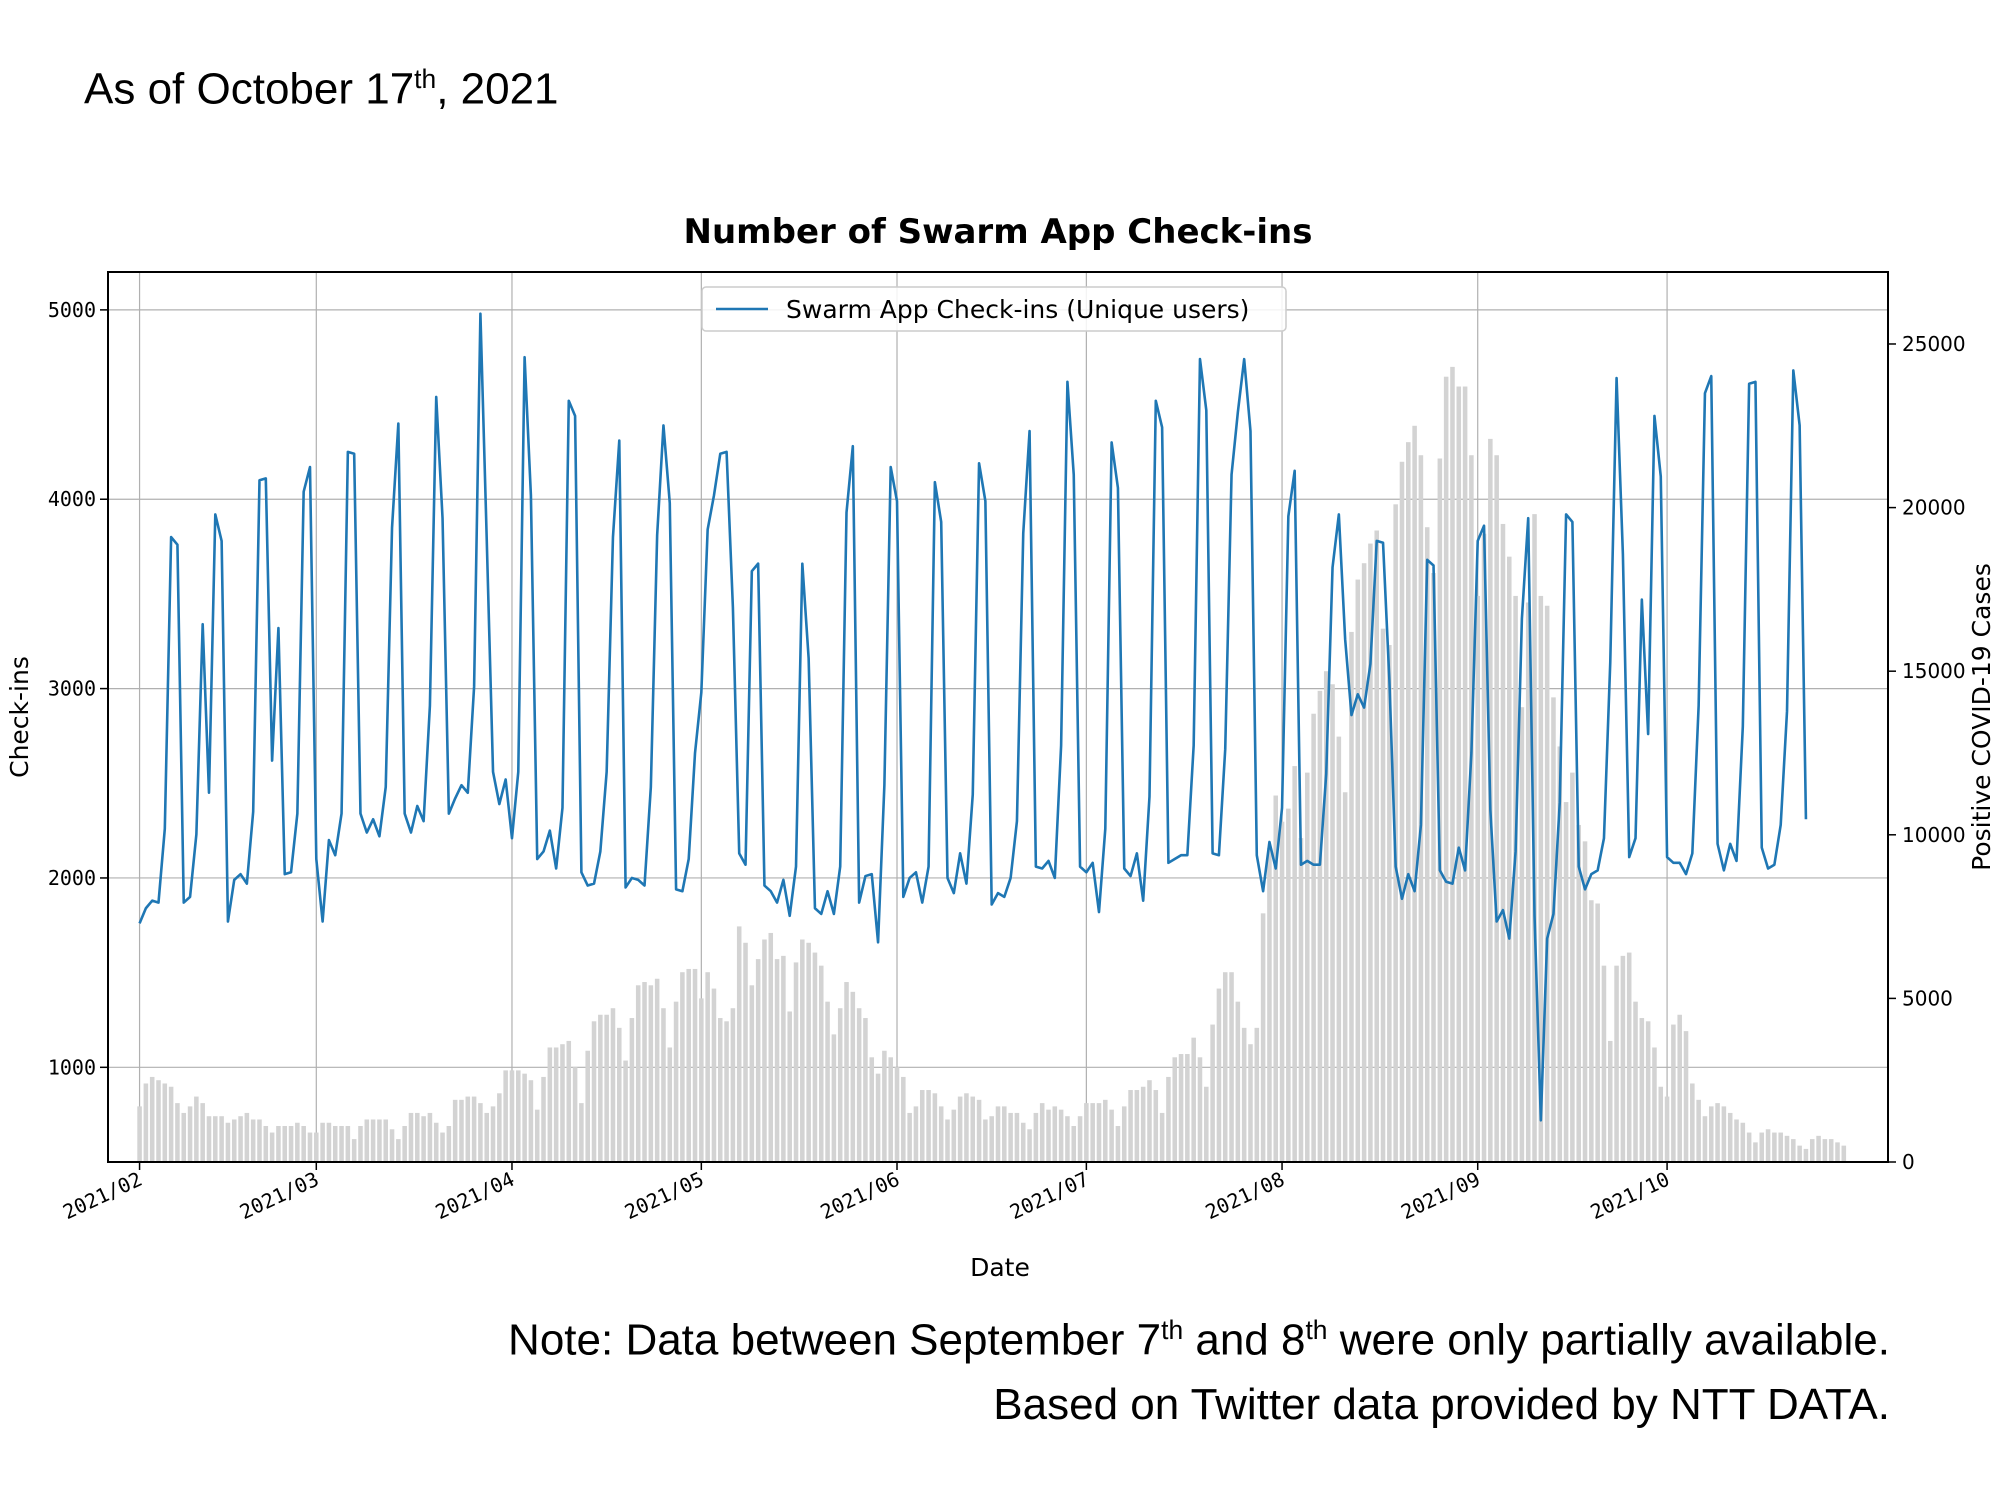 This screenshot has height=1500, width=2000. What do you see at coordinates (321, 89) in the screenshot?
I see `as-of-date-heading: As of October 17th, 2021` at bounding box center [321, 89].